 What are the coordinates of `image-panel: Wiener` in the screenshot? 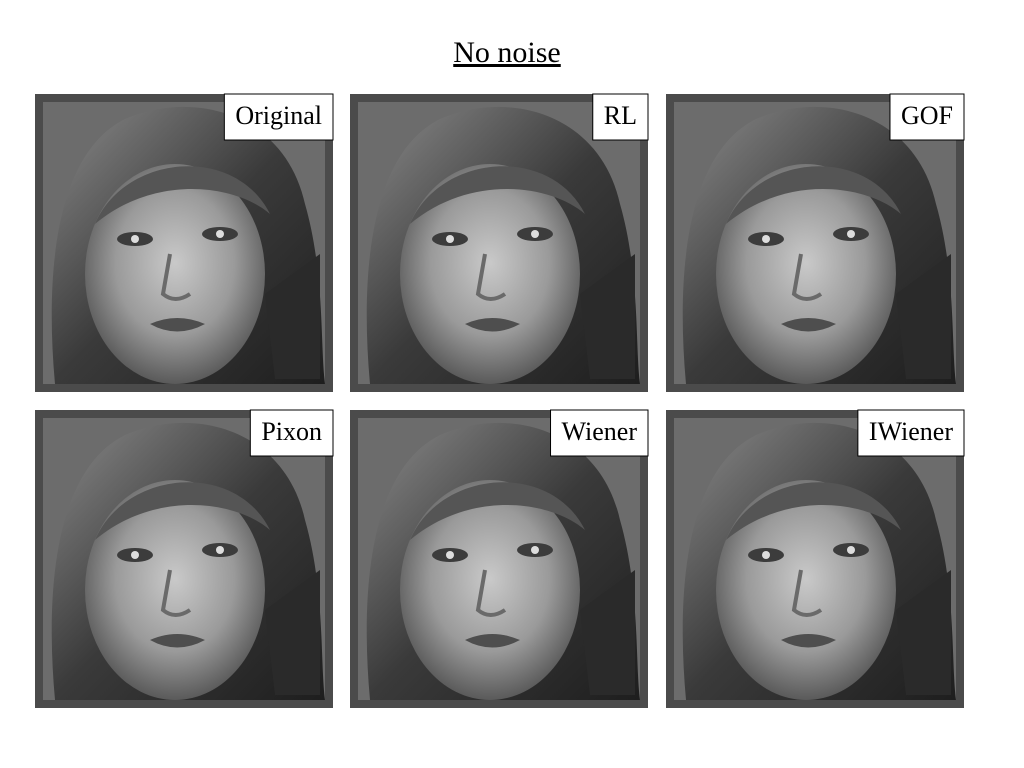 It's located at (499, 559).